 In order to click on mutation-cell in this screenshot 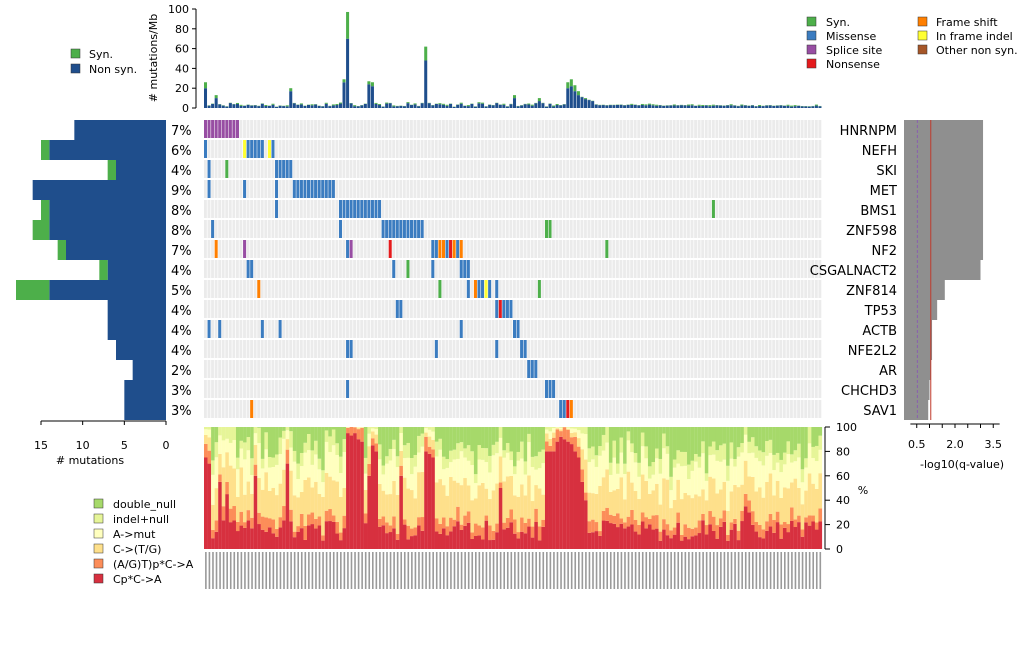, I will do `click(500, 309)`.